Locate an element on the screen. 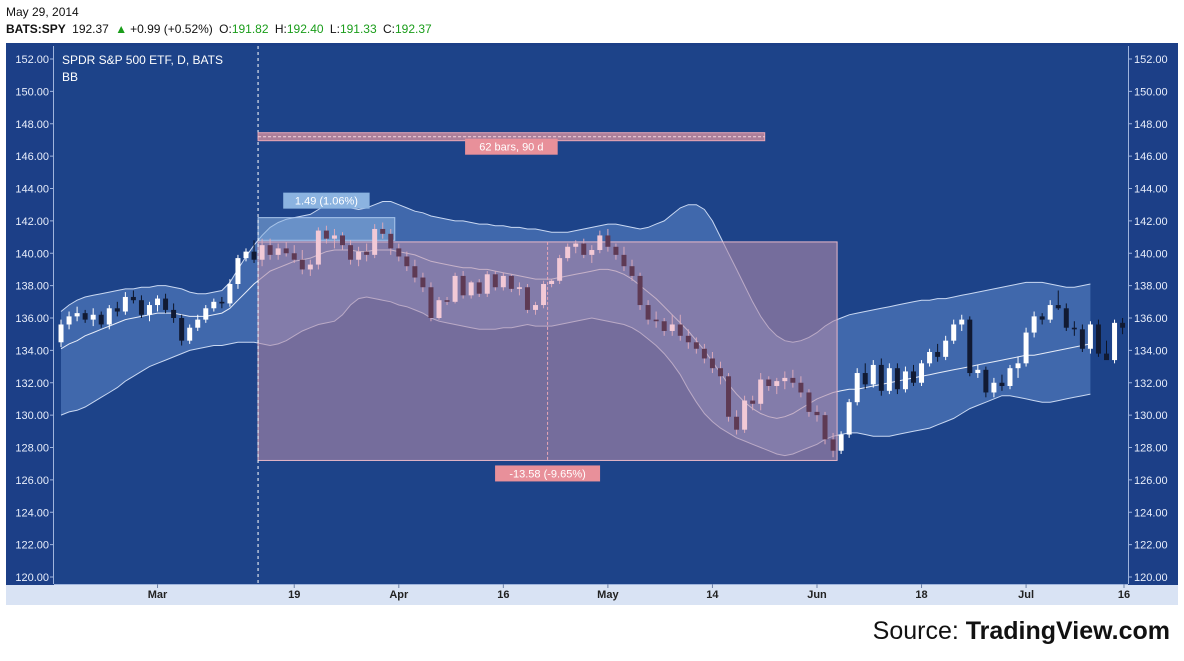 The image size is (1184, 661). y-tick-label-right: 122.00 is located at coordinates (1151, 546).